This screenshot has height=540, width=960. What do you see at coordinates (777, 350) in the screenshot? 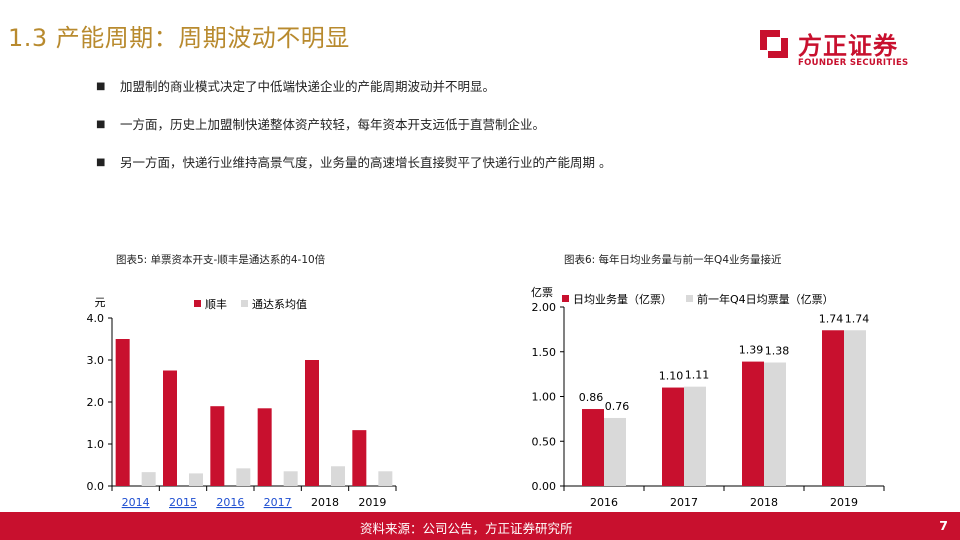
I see `data-label: 1.38` at bounding box center [777, 350].